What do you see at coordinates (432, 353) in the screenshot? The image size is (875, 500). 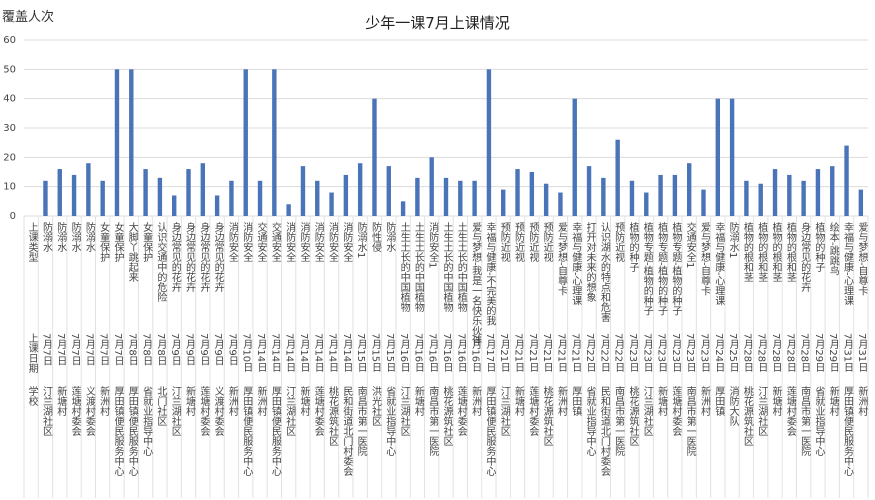 I see `date-label: 7月16日` at bounding box center [432, 353].